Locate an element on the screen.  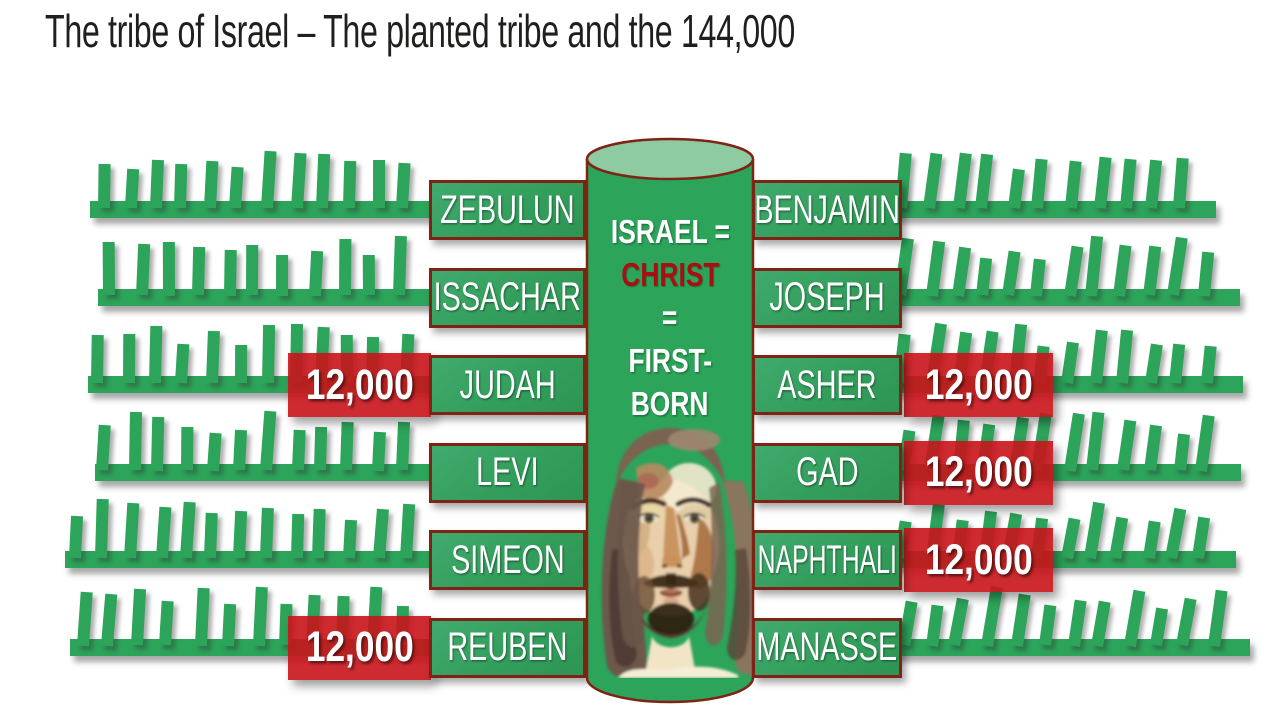
tribe-label: ZEBULUN is located at coordinates (507, 209).